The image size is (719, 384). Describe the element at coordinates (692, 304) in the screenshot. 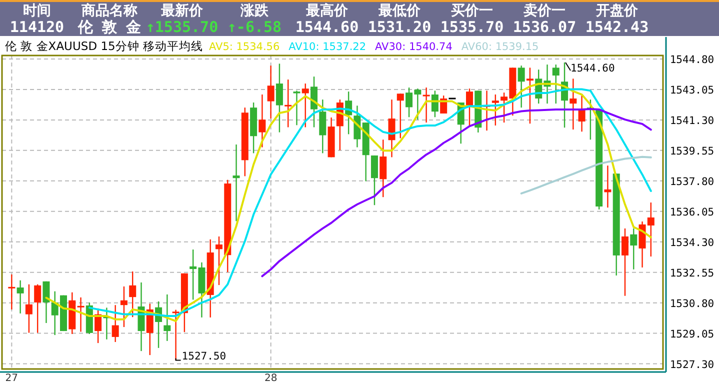

I see `y-tick-label: 1530.80` at that location.